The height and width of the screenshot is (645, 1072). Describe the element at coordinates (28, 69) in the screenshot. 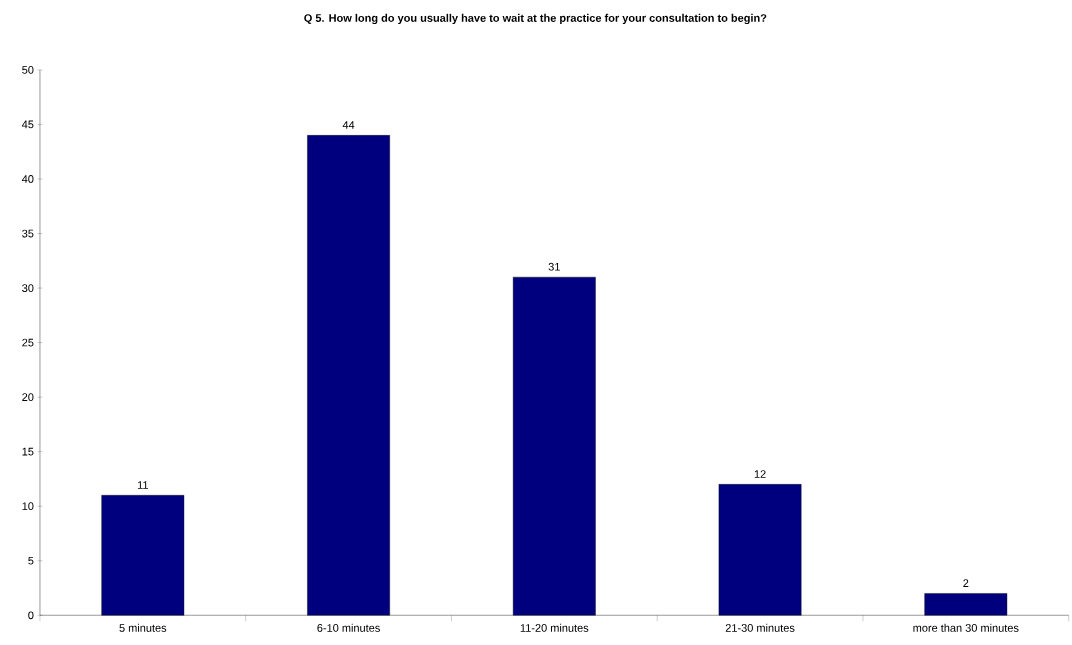

I see `y-tick-label: 50` at that location.